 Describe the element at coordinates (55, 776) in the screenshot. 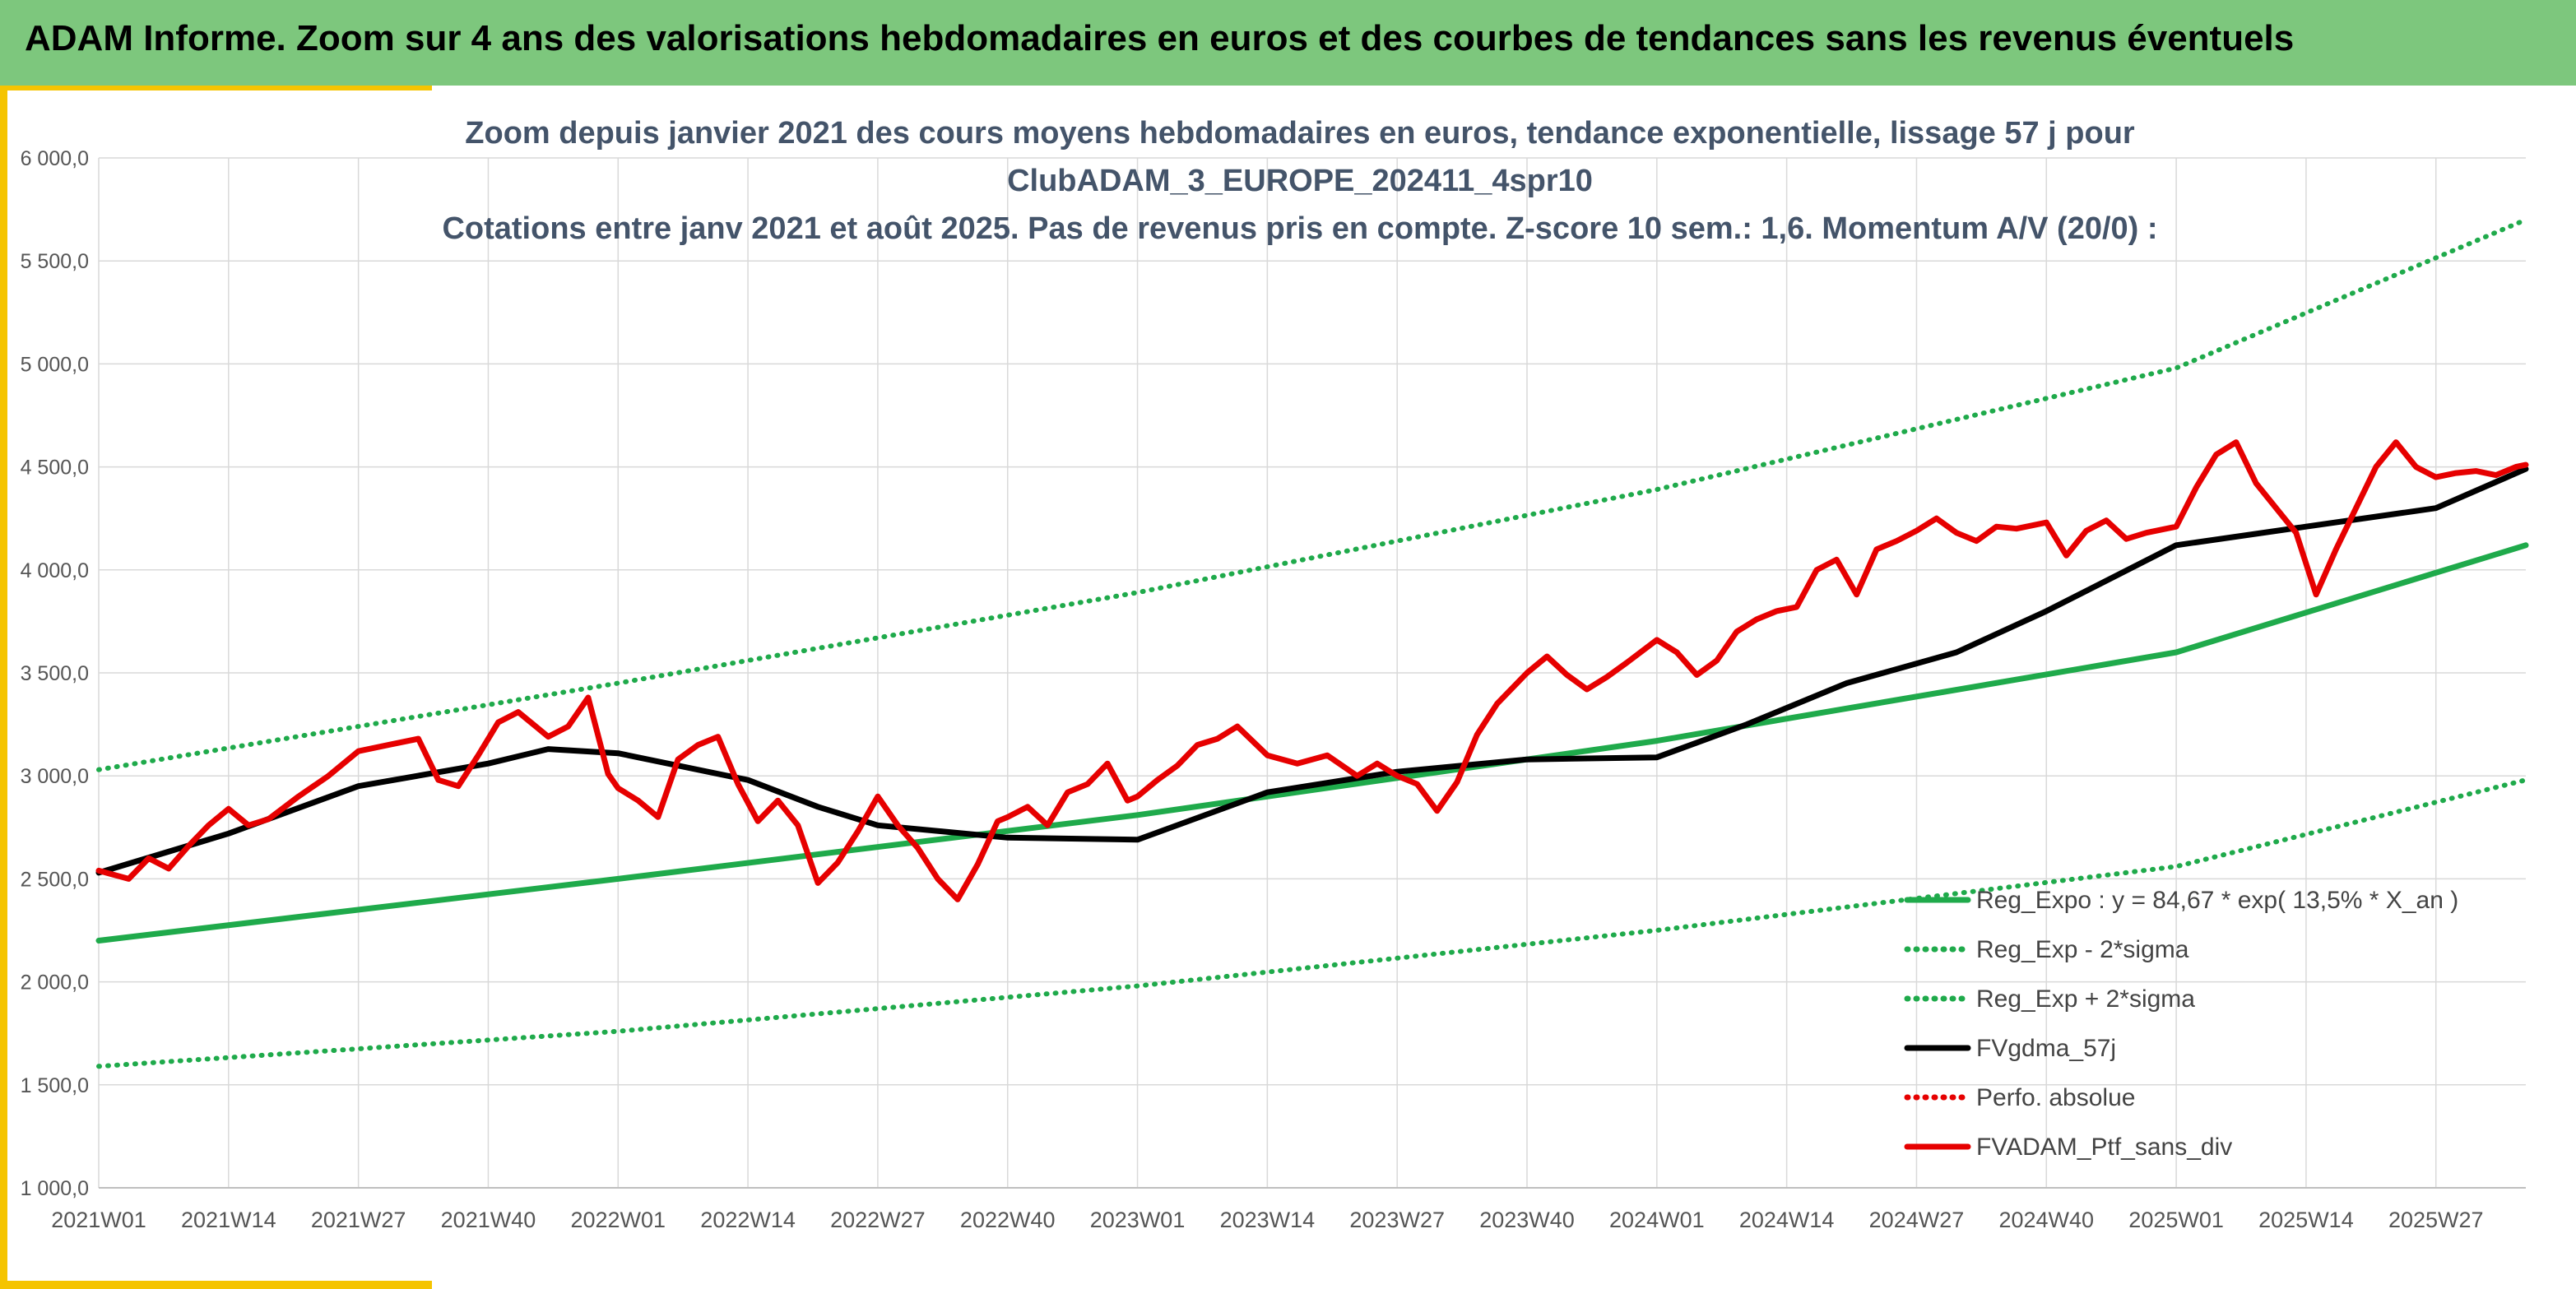

I see `y-tick-label: 3 000,0` at that location.